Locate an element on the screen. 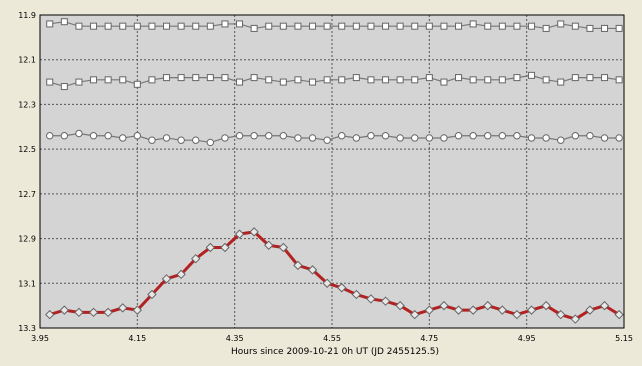 This screenshot has height=366, width=642. y-tick-label: 13.1 is located at coordinates (27, 283).